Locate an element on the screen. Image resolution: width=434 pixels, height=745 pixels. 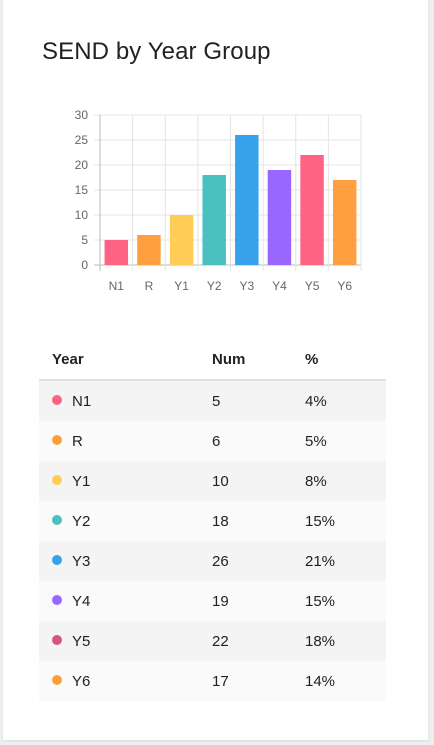
num-cell: 19 is located at coordinates (220, 601).